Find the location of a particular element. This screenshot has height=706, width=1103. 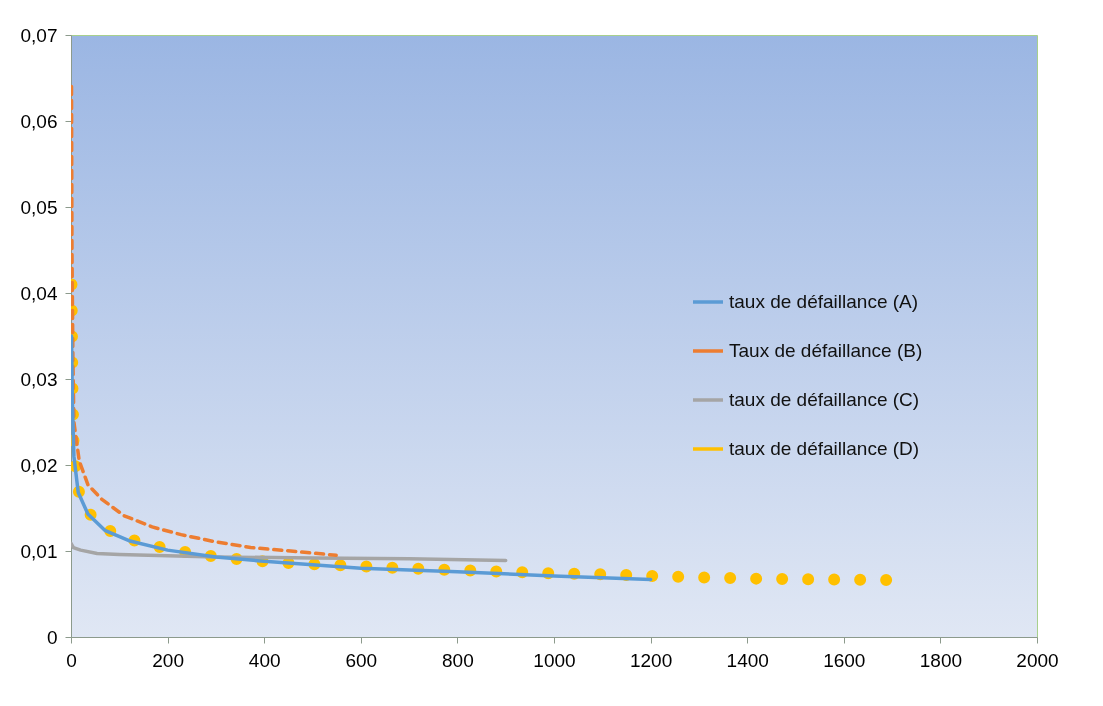

y-tick-label: 0,06 is located at coordinates (39, 121).